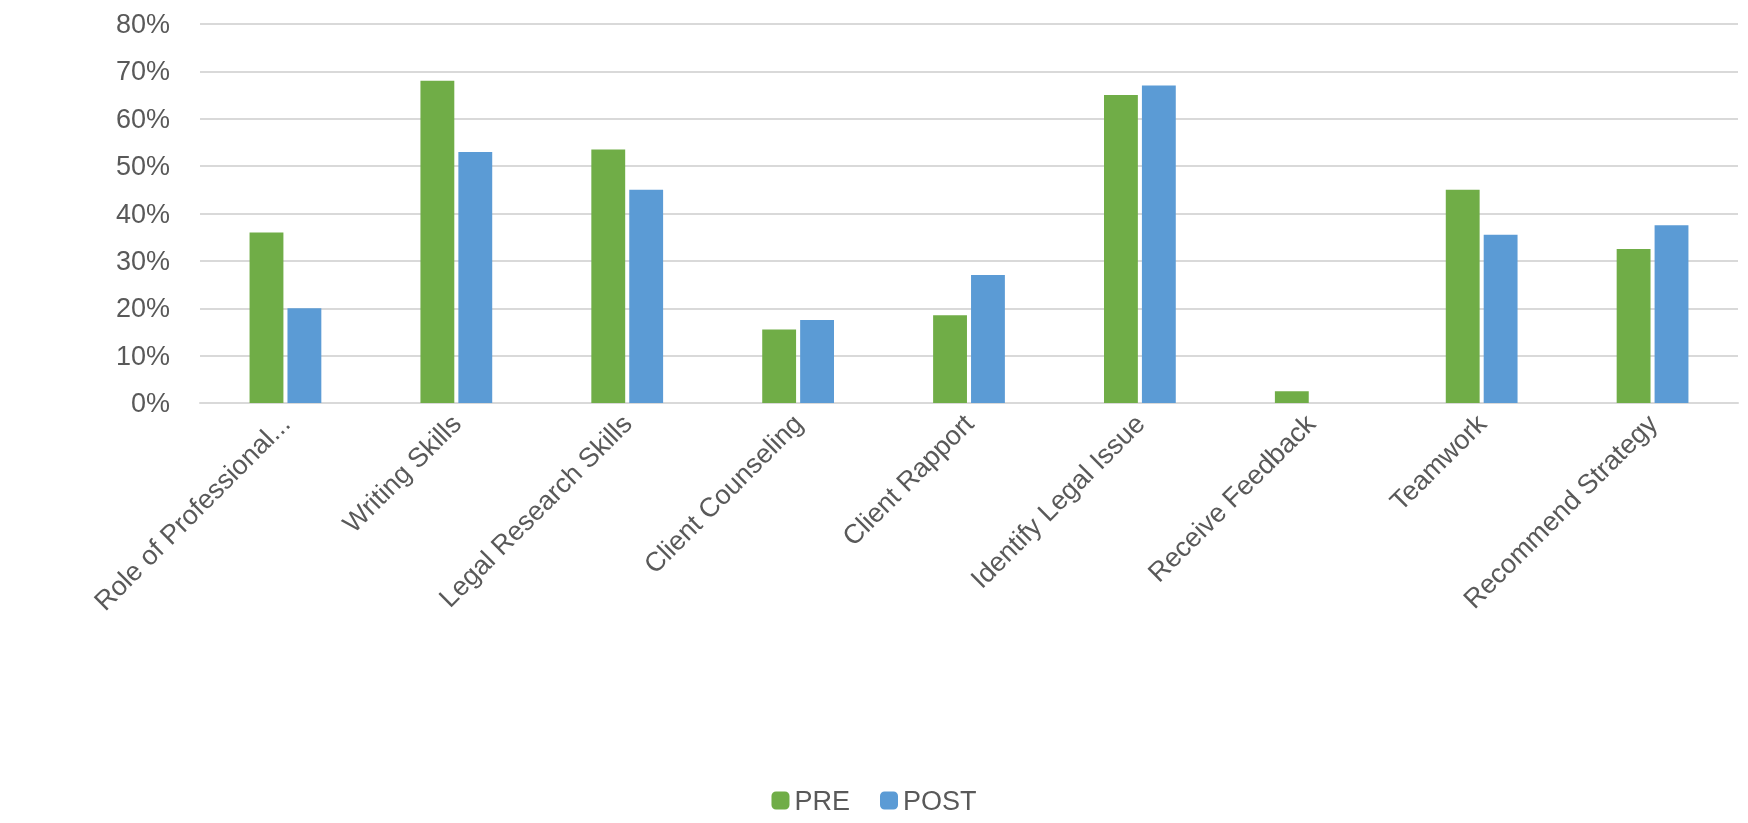  What do you see at coordinates (940, 800) in the screenshot?
I see `legend-label: POST` at bounding box center [940, 800].